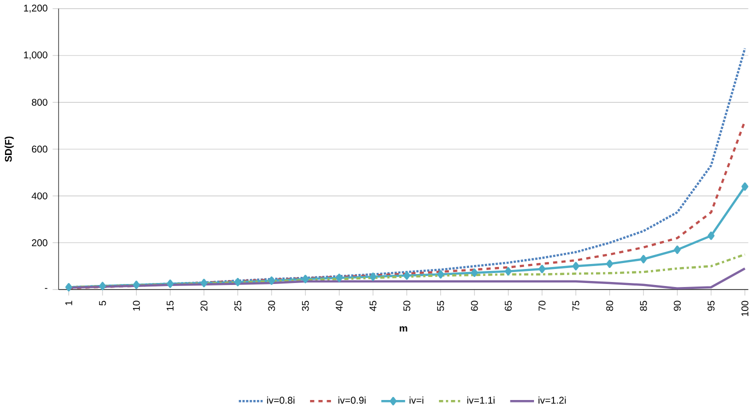 The image size is (753, 411). What do you see at coordinates (404, 329) in the screenshot?
I see `x-axis-title: m` at bounding box center [404, 329].